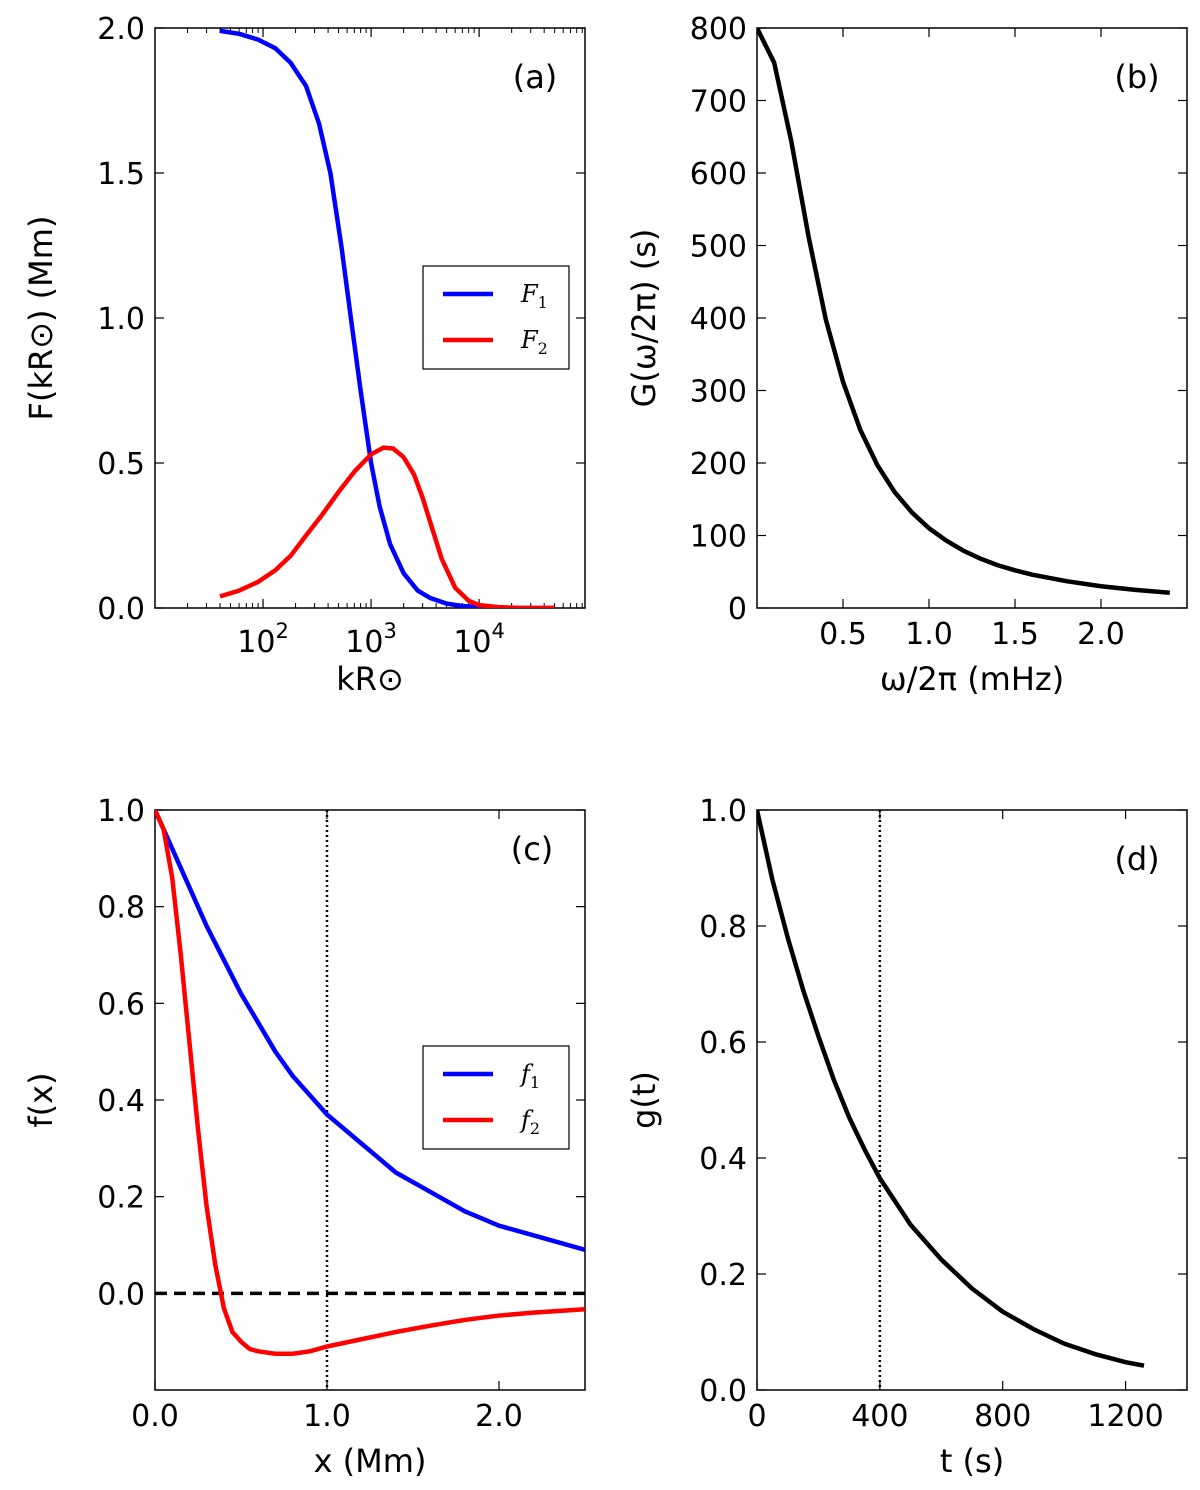 The height and width of the screenshot is (1490, 1200). What do you see at coordinates (535, 77) in the screenshot?
I see `panel-label: (a)` at bounding box center [535, 77].